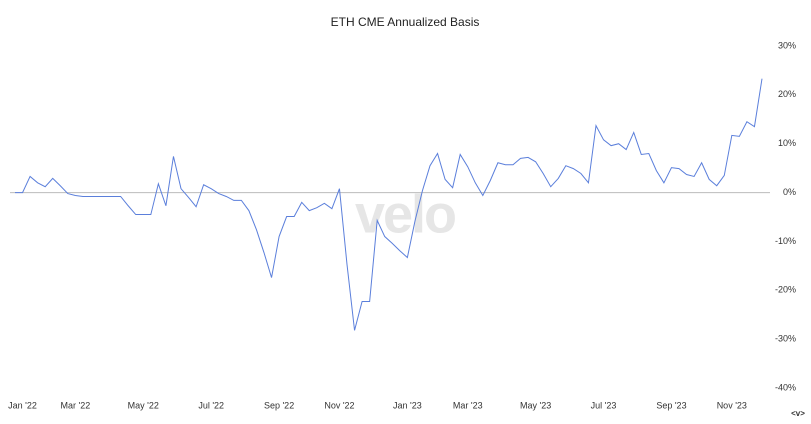  Describe the element at coordinates (339, 405) in the screenshot. I see `x-tick-label: Nov '22` at that location.